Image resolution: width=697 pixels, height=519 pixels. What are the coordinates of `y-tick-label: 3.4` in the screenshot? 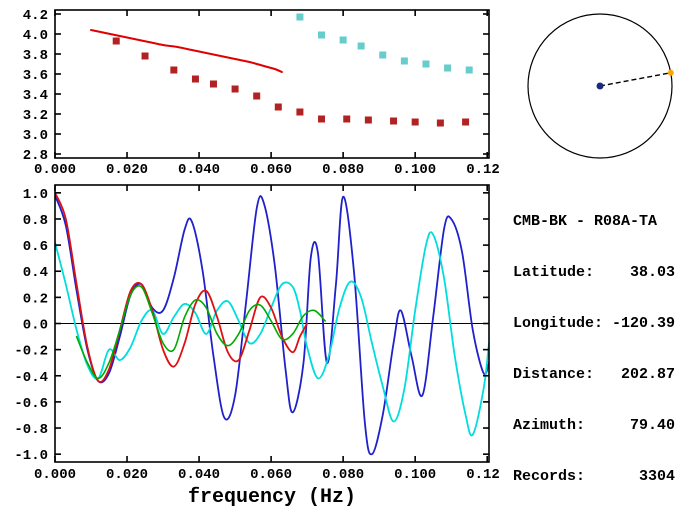 It's located at (35, 96).